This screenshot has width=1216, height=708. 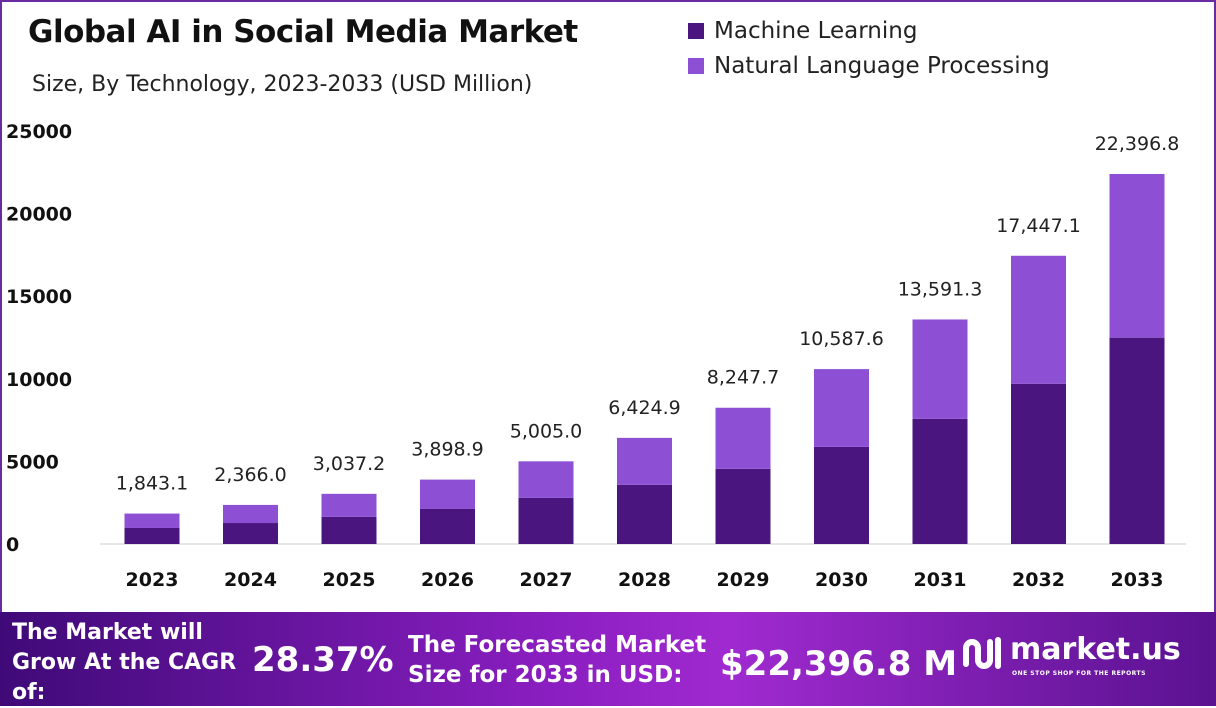 I want to click on total-label: 13,591.3, so click(x=940, y=289).